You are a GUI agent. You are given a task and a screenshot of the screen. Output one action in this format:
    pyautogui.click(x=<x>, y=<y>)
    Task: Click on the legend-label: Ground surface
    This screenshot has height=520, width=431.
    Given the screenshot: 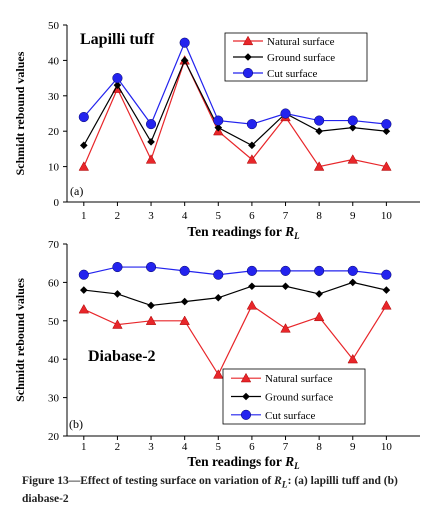 What is the action you would take?
    pyautogui.click(x=299, y=398)
    